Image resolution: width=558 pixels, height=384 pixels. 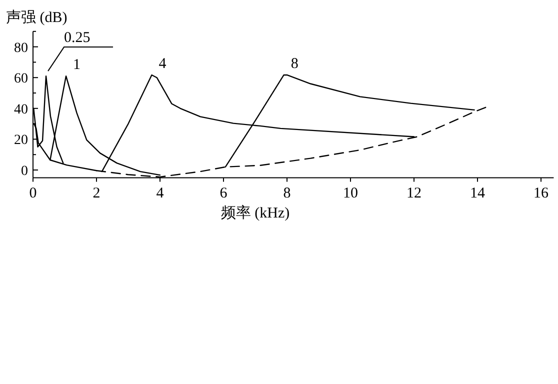 What do you see at coordinates (24, 171) in the screenshot?
I see `y-tick-label: 0` at bounding box center [24, 171].